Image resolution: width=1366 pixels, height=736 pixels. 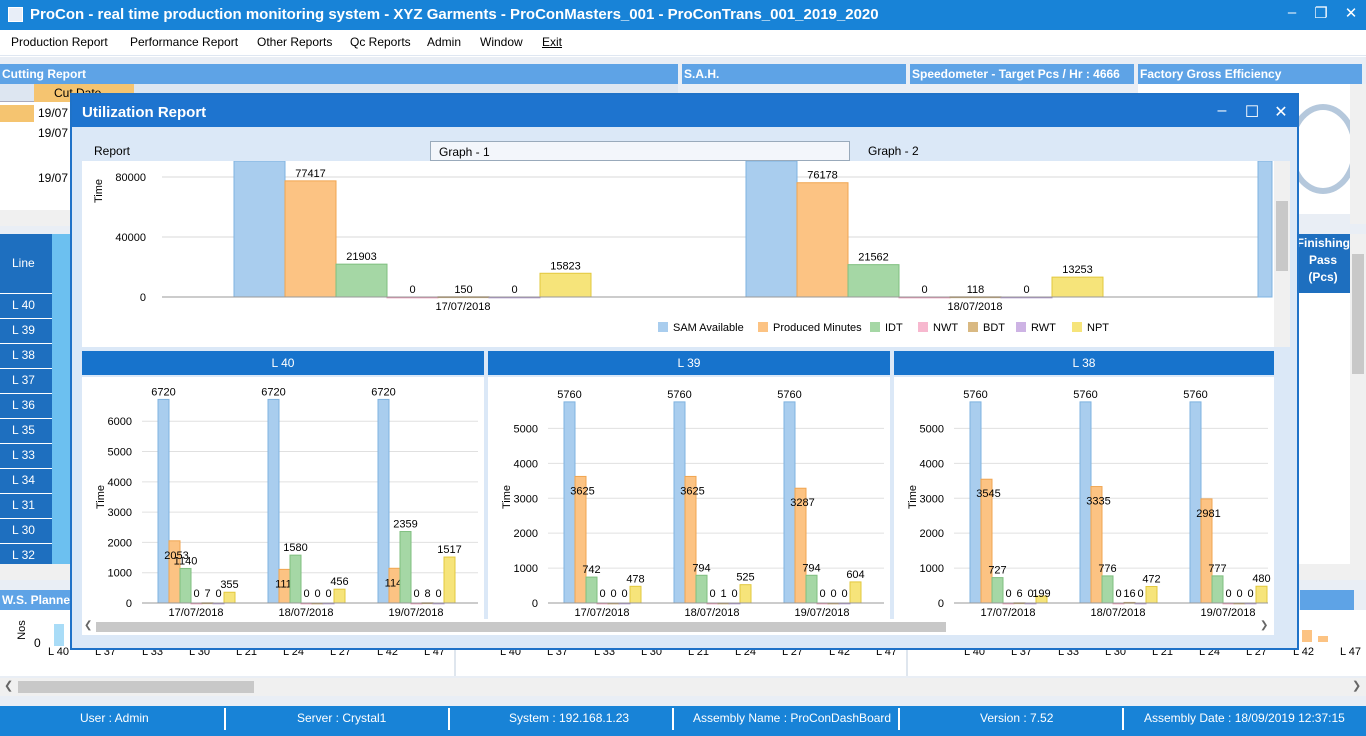 I want to click on dialog-title: Utilization Report, so click(x=144, y=112).